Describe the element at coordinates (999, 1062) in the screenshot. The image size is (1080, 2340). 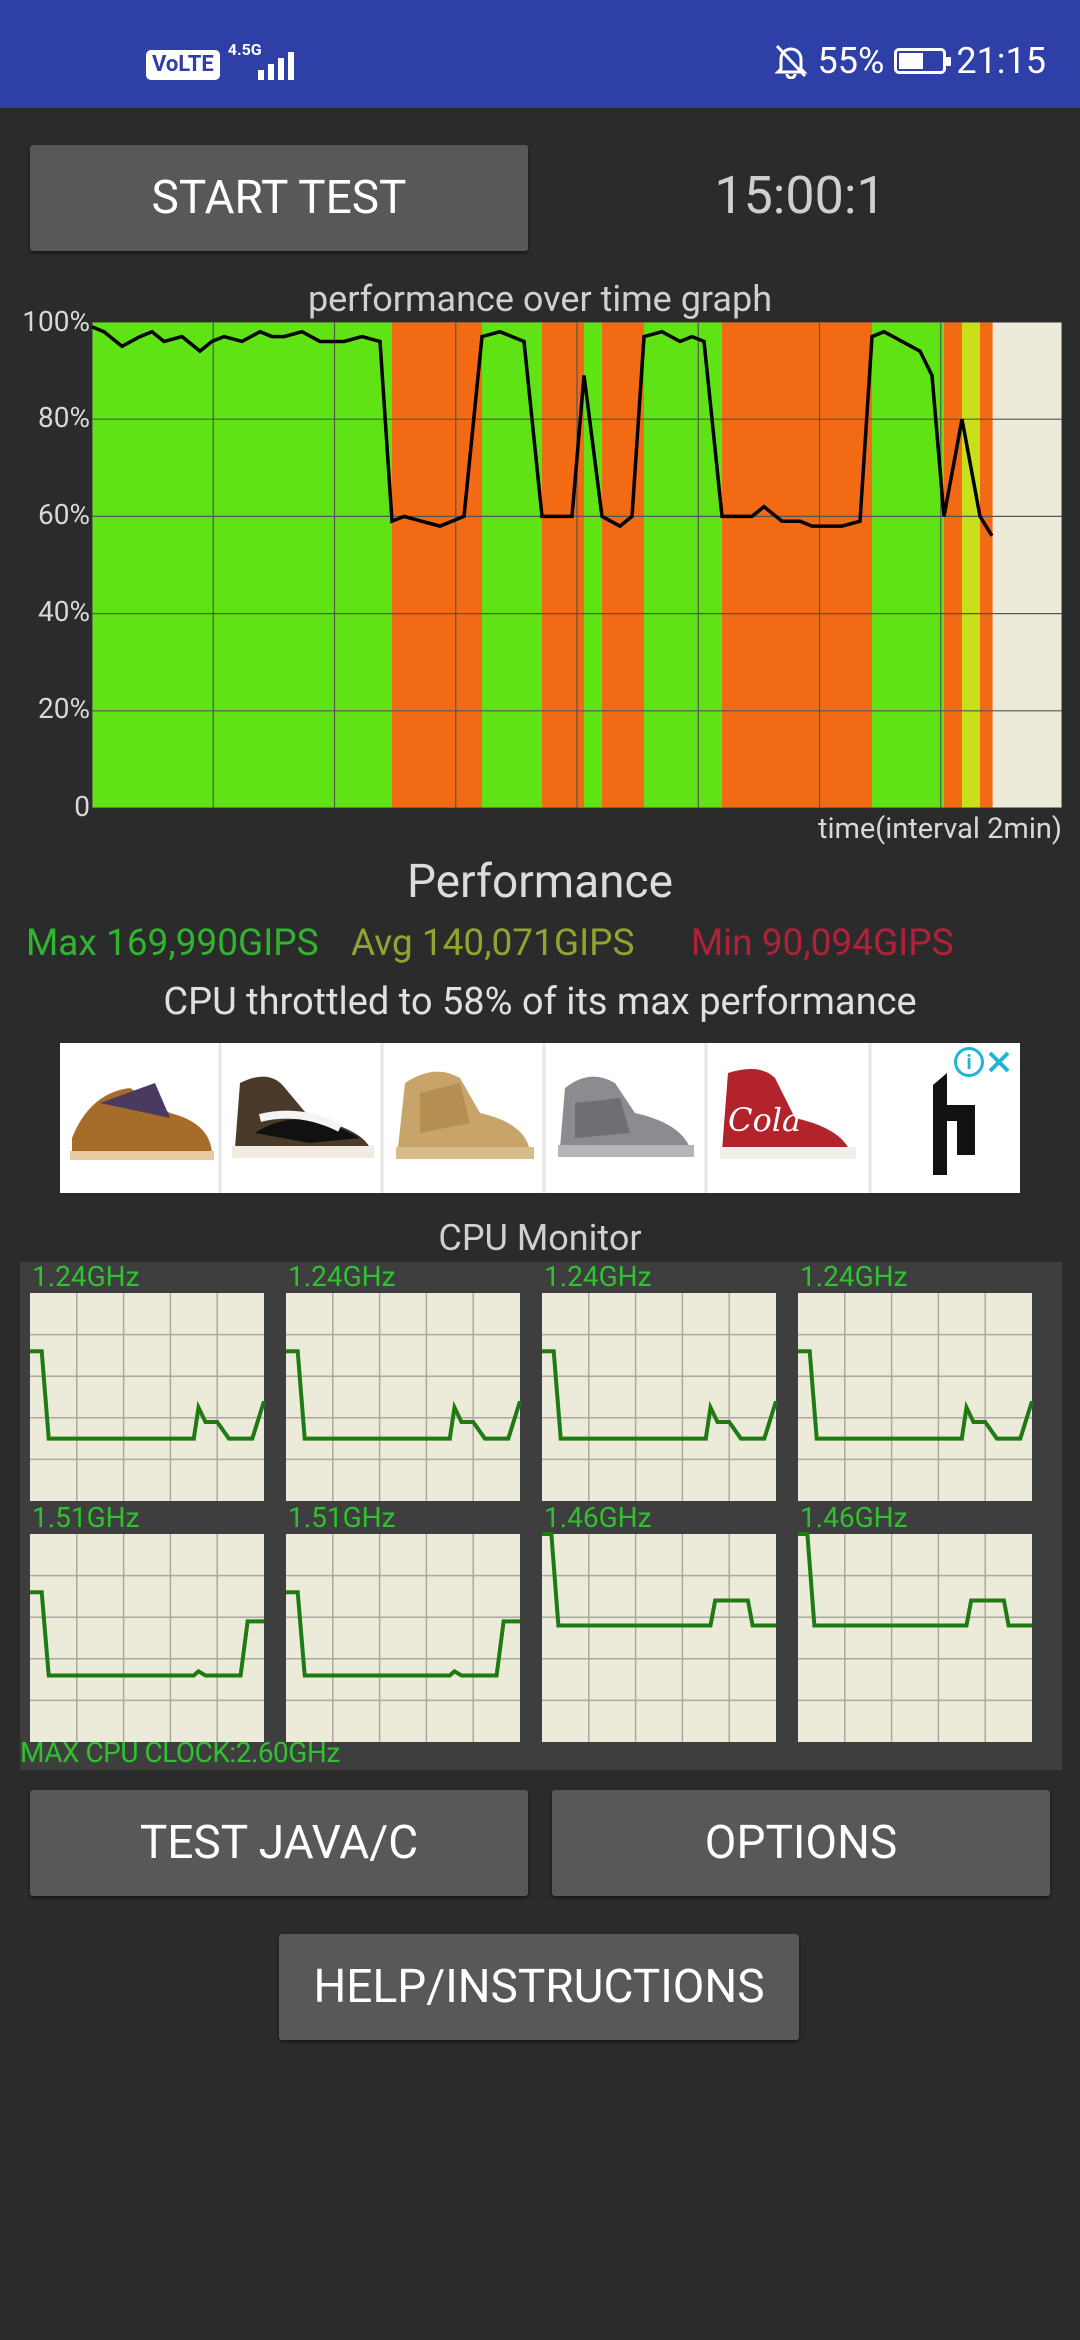
I see `ad-close-icon` at that location.